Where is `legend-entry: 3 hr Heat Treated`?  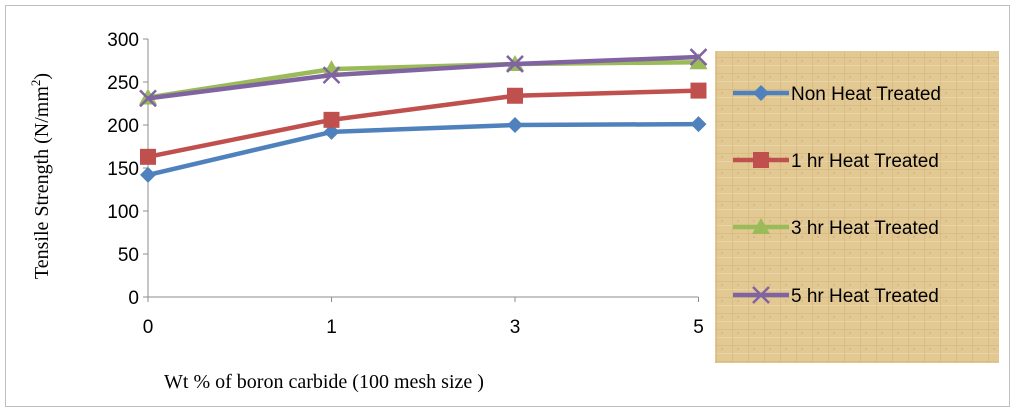 legend-entry: 3 hr Heat Treated is located at coordinates (836, 228).